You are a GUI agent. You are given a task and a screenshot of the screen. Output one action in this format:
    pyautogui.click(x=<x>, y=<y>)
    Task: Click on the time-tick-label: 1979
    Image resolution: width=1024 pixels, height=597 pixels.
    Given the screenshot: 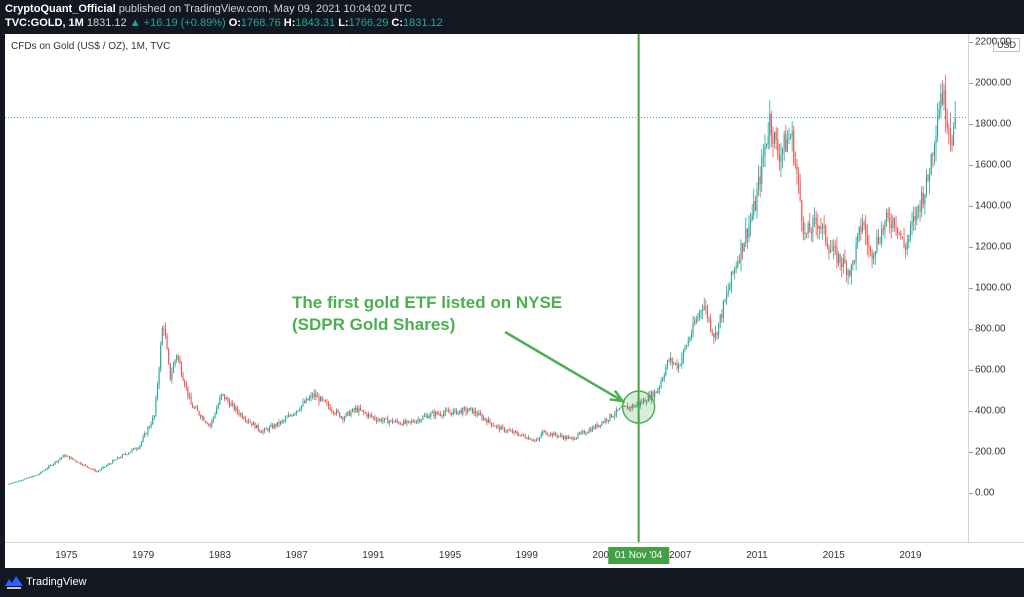 What is the action you would take?
    pyautogui.click(x=143, y=555)
    